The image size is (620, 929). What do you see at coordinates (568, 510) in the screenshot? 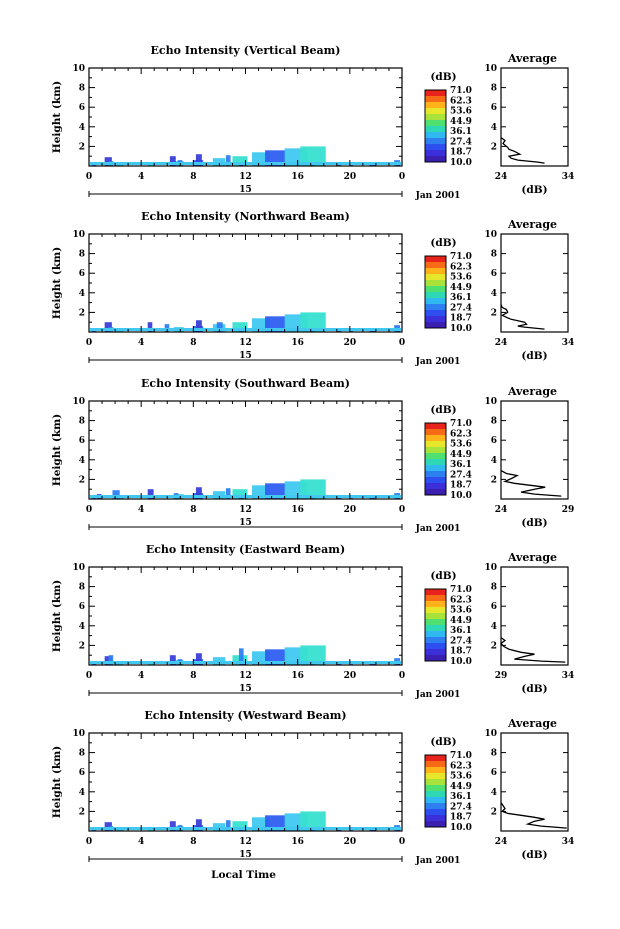
I see `profile-x-tick-label: 29` at bounding box center [568, 510].